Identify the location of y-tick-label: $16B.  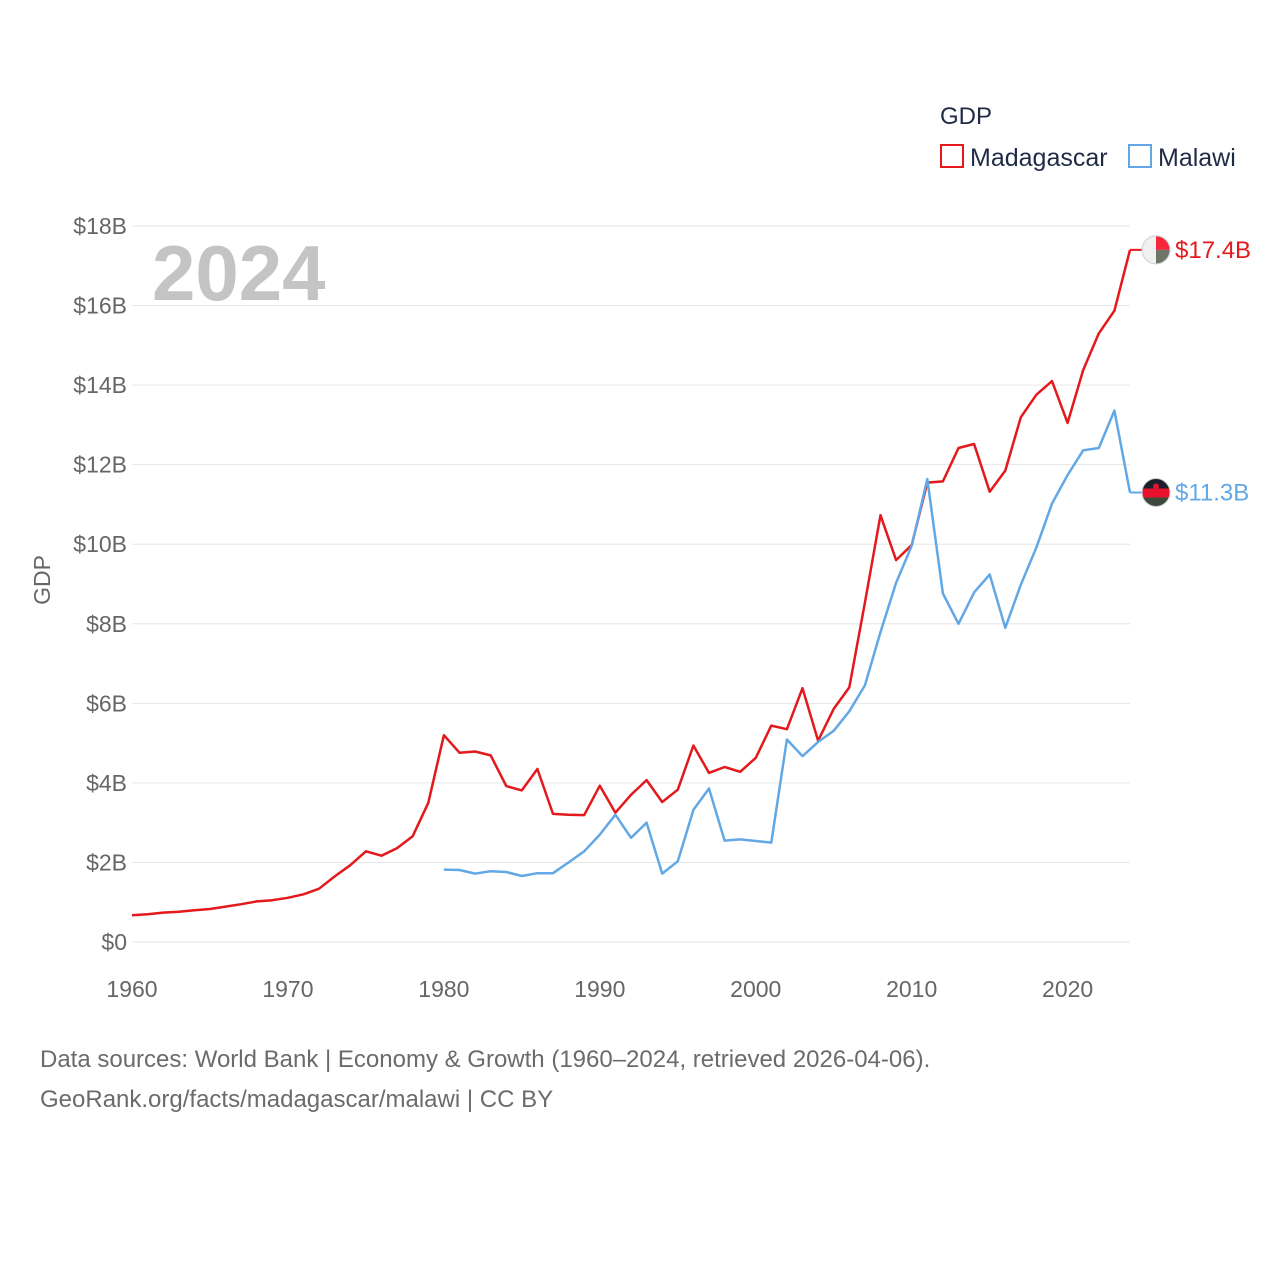
(100, 306).